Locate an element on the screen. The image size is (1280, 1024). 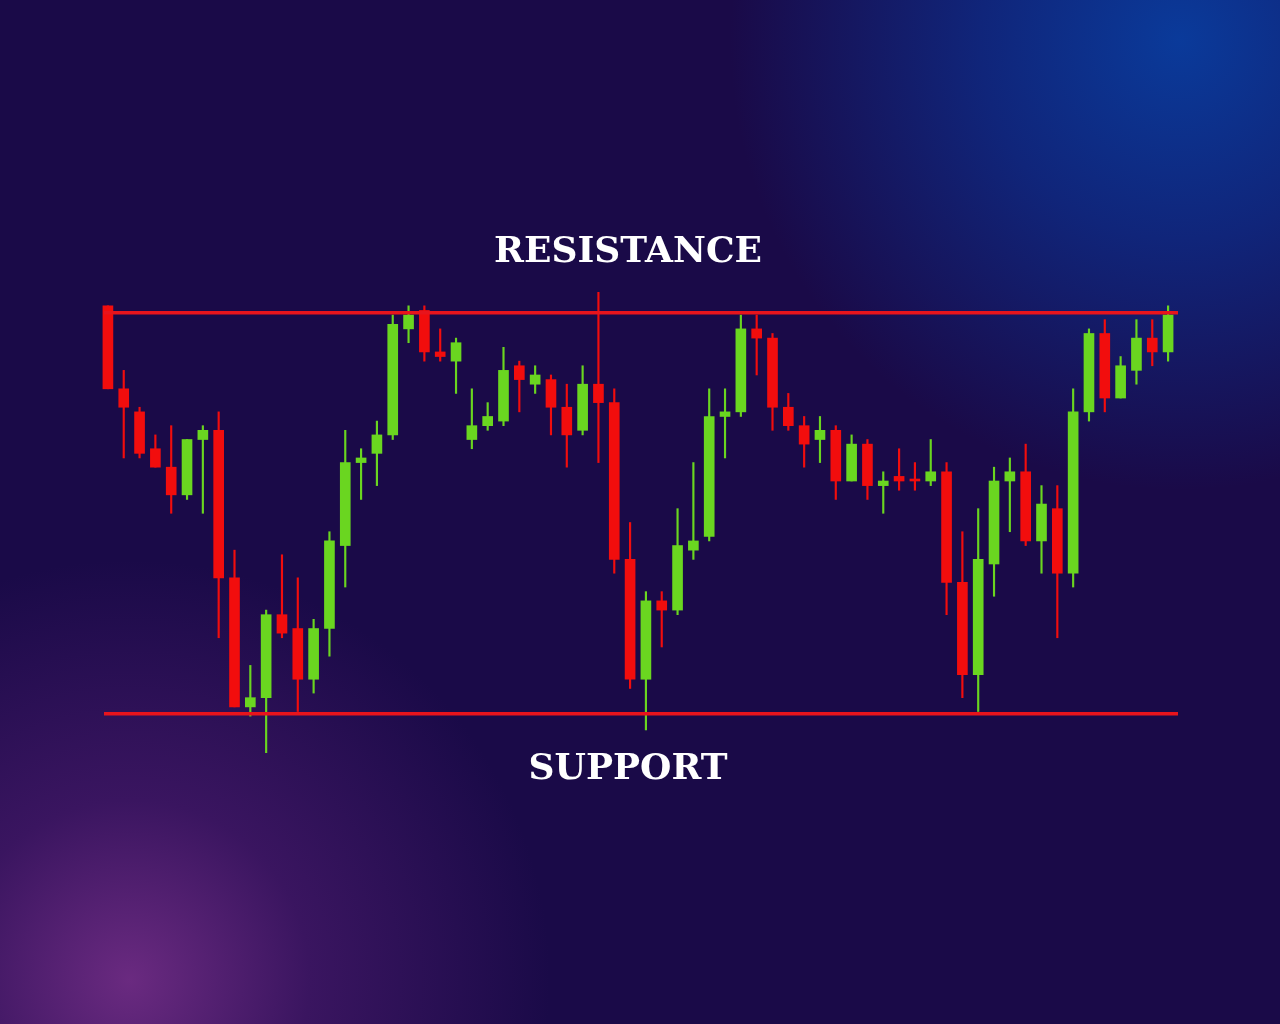
candlestick is located at coordinates (598, 377).